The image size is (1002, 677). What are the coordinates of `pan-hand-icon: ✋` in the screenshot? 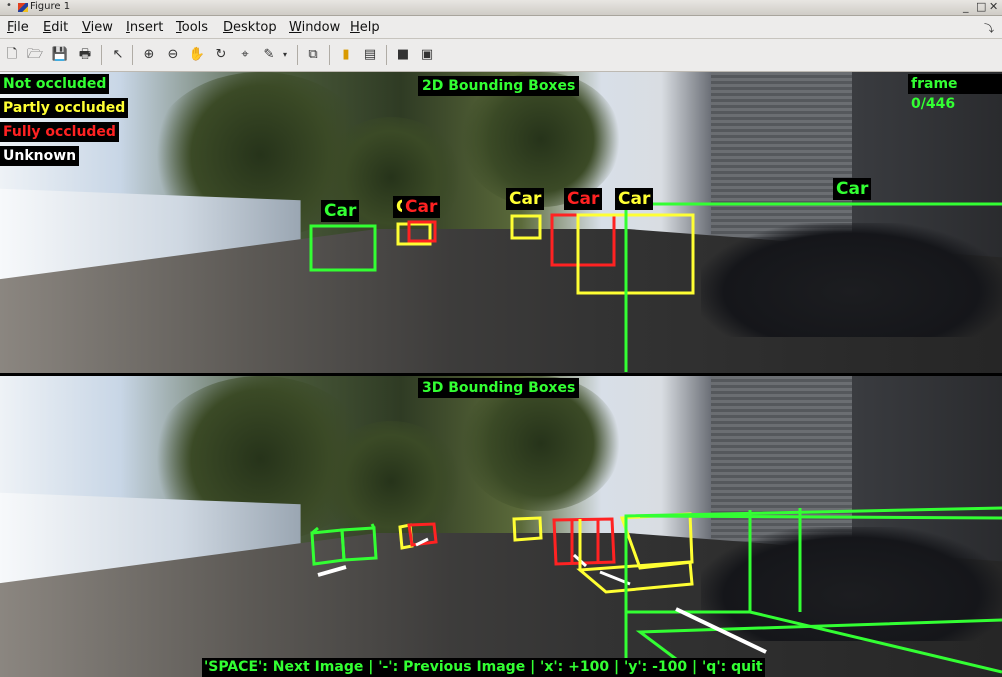 It's located at (197, 54).